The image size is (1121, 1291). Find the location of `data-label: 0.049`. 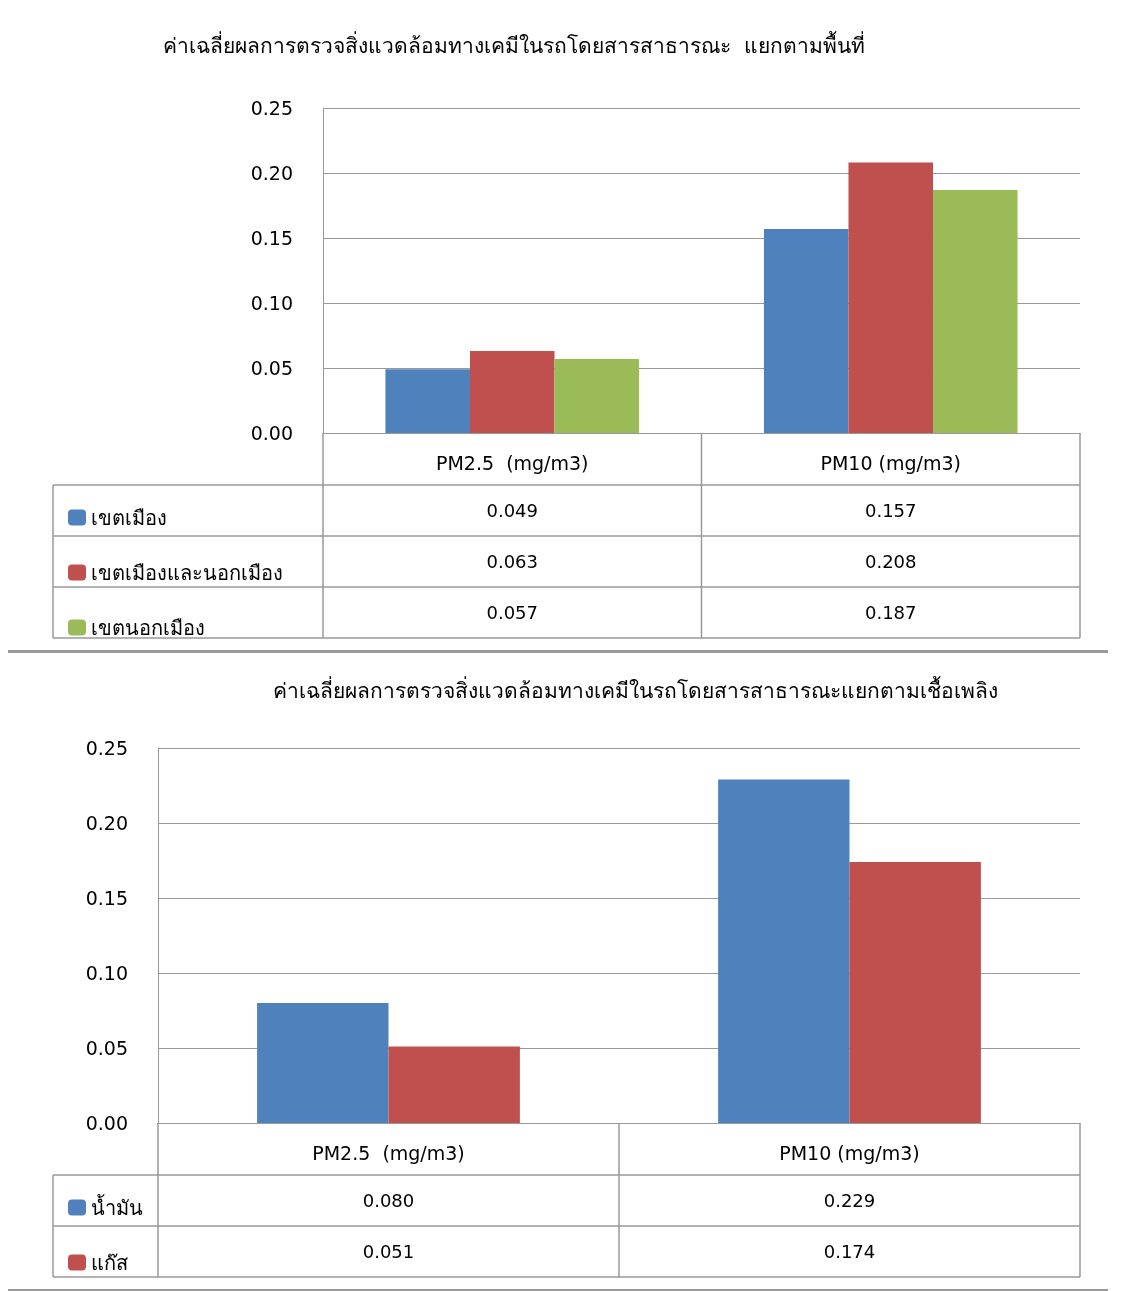

data-label: 0.049 is located at coordinates (512, 510).